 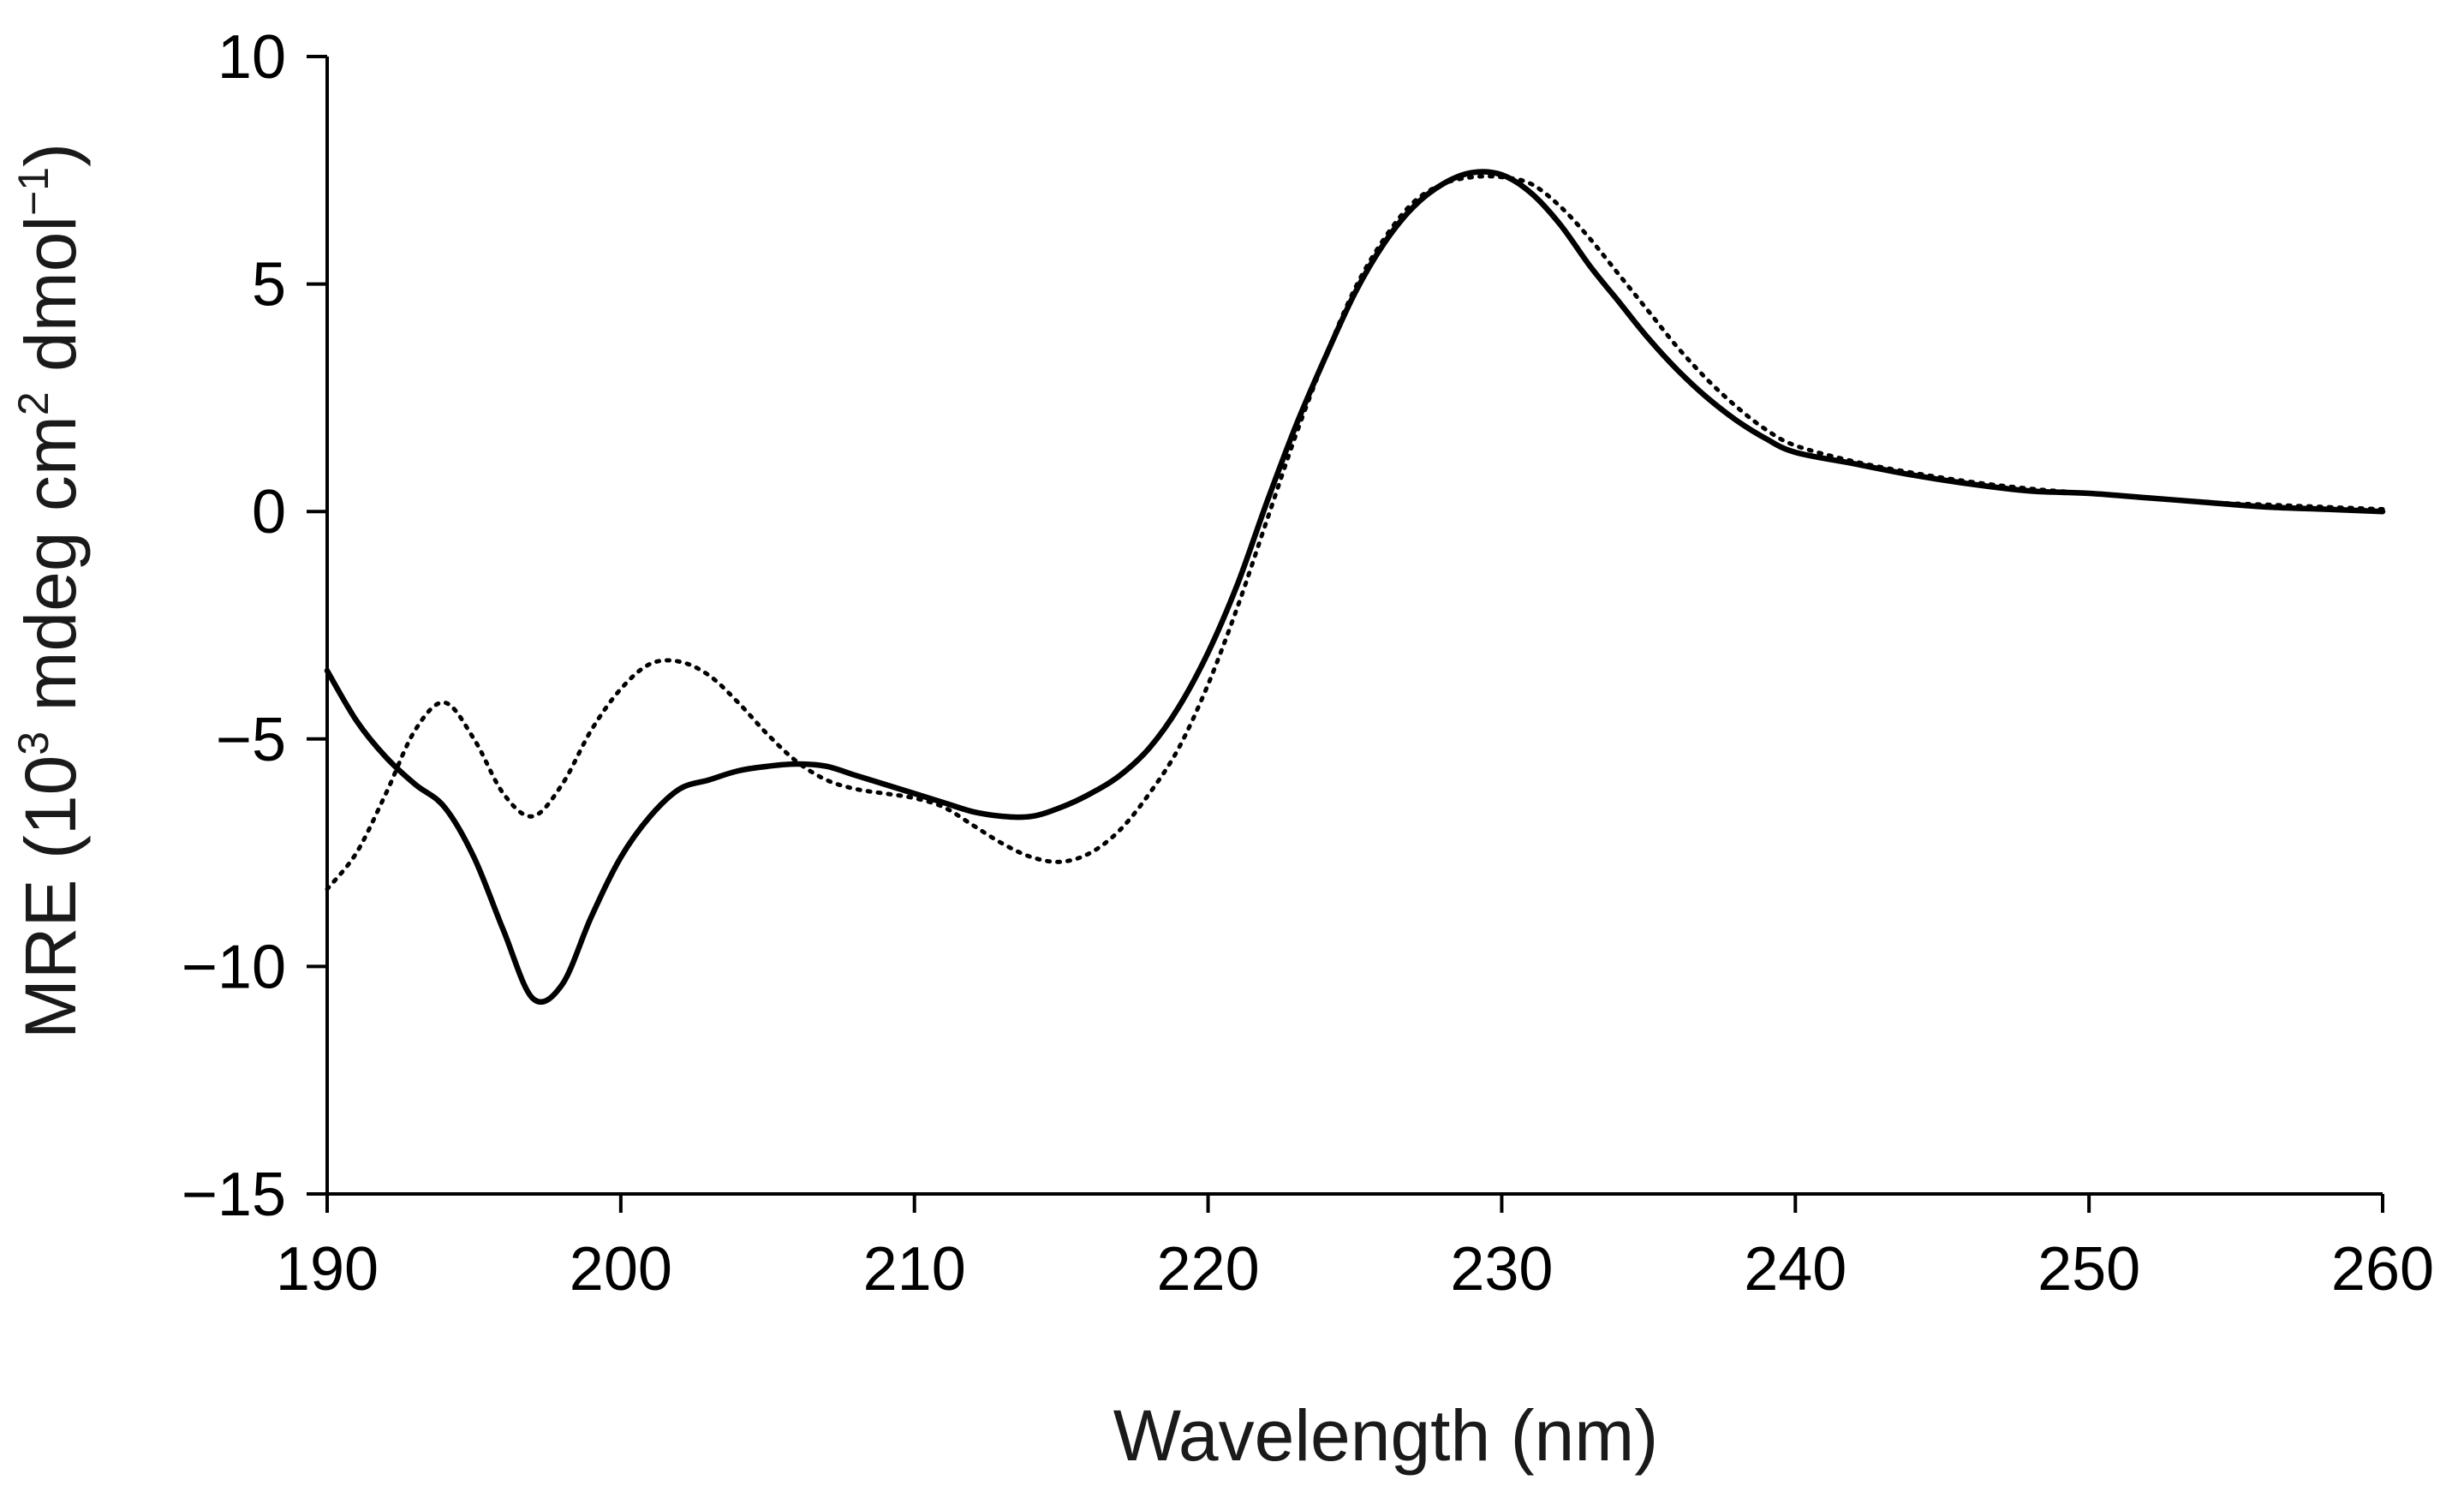 What do you see at coordinates (1208, 1269) in the screenshot?
I see `x-tick-label: 220` at bounding box center [1208, 1269].